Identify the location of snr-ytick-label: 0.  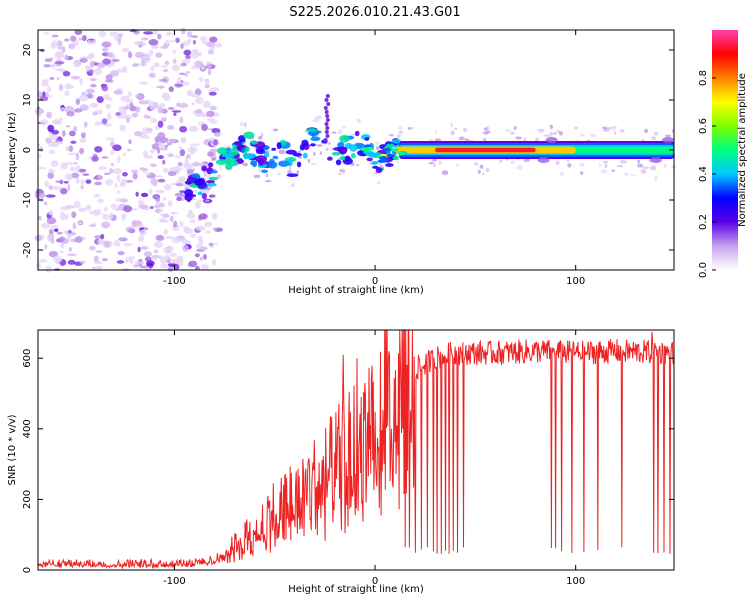
(27, 570).